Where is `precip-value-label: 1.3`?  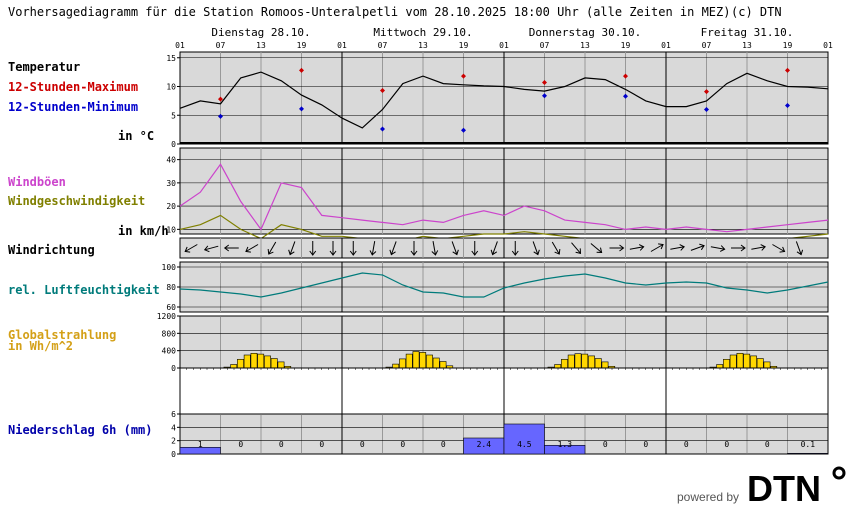 precip-value-label: 1.3 is located at coordinates (565, 444).